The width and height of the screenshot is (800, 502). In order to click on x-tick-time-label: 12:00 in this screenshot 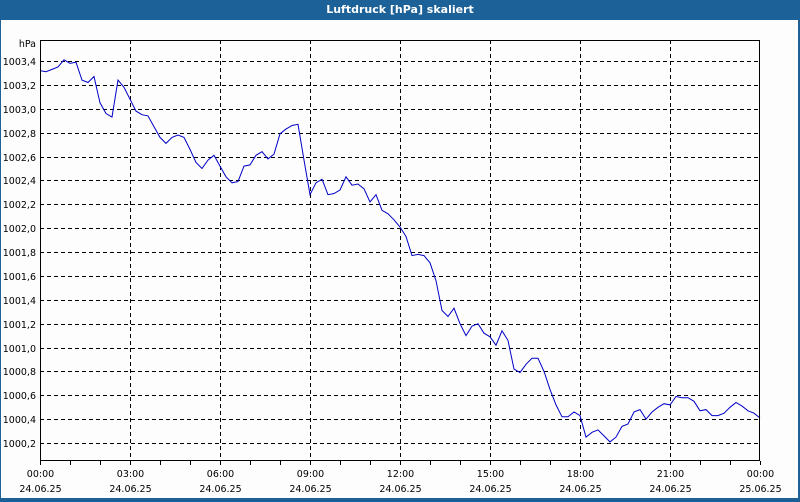, I will do `click(400, 474)`.